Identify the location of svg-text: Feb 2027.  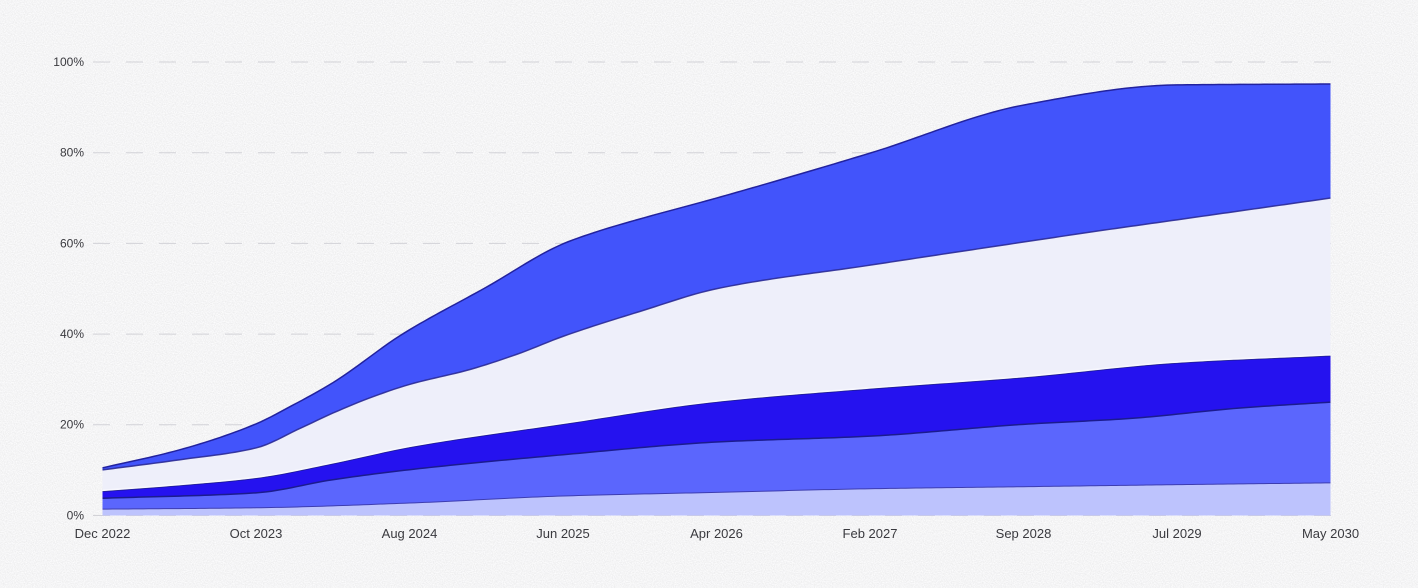
(870, 533).